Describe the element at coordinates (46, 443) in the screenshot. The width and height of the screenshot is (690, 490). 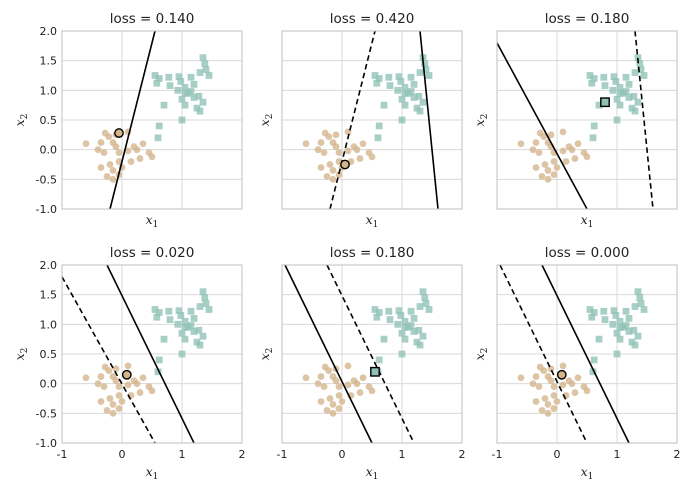
I see `y-tick-label: -1.0` at that location.